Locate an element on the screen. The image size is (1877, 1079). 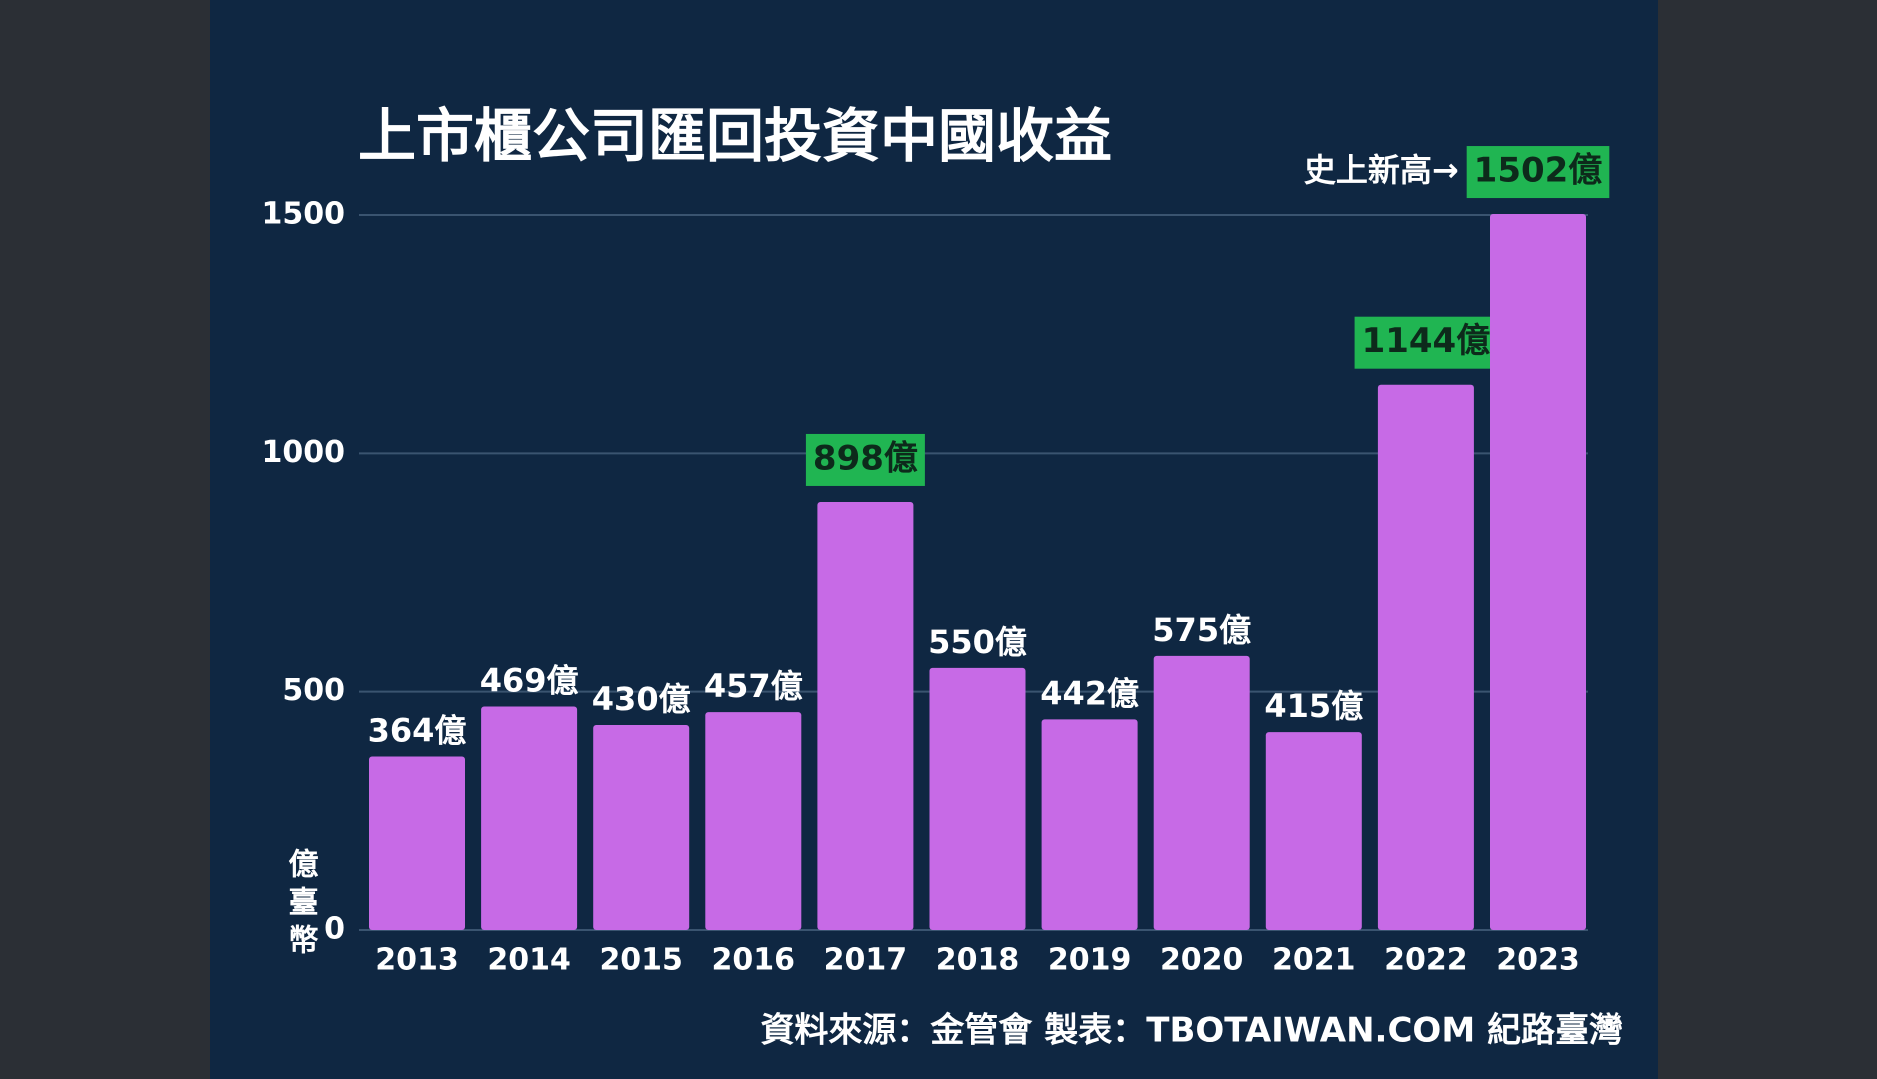
value-label: 1502億 is located at coordinates (1538, 171).